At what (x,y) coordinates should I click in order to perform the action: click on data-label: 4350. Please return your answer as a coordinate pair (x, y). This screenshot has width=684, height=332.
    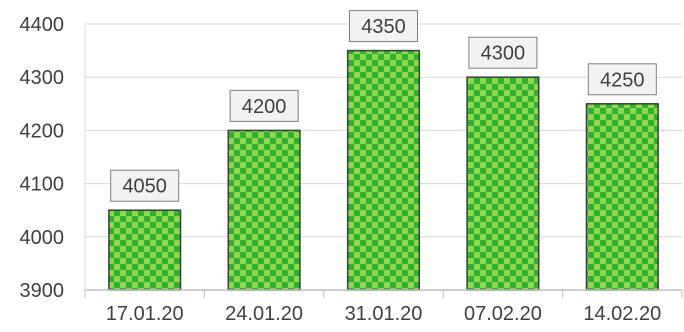
    Looking at the image, I should click on (383, 27).